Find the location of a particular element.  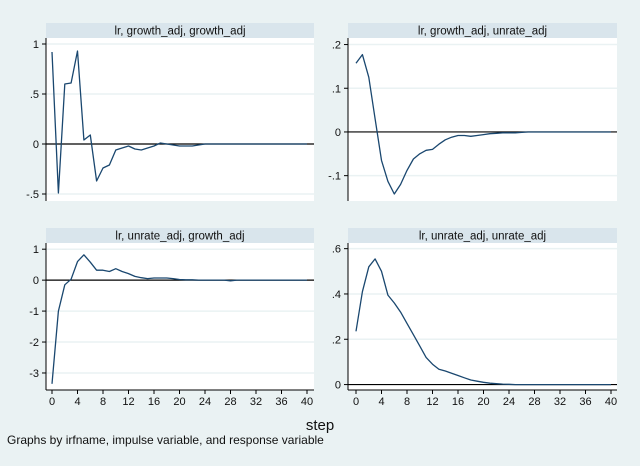

y-tick-label: .5 is located at coordinates (34, 95).